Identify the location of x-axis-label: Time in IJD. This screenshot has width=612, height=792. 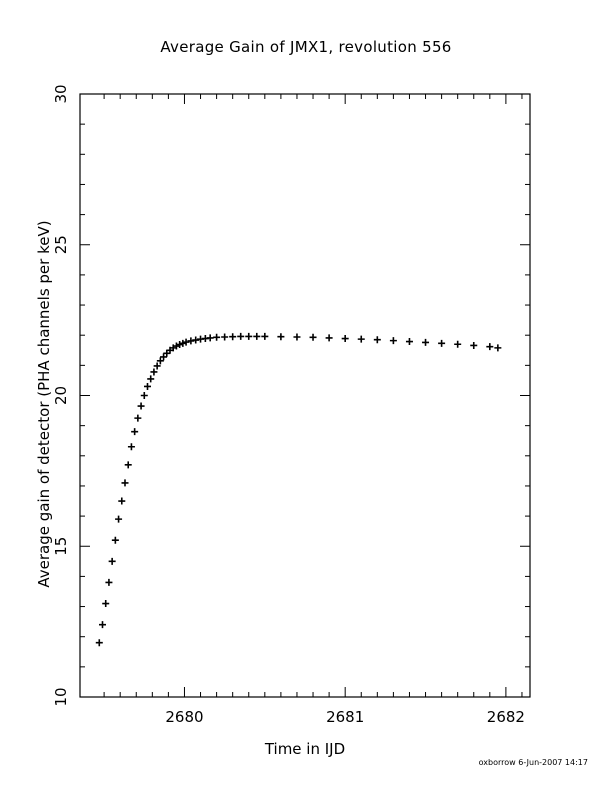
(305, 749).